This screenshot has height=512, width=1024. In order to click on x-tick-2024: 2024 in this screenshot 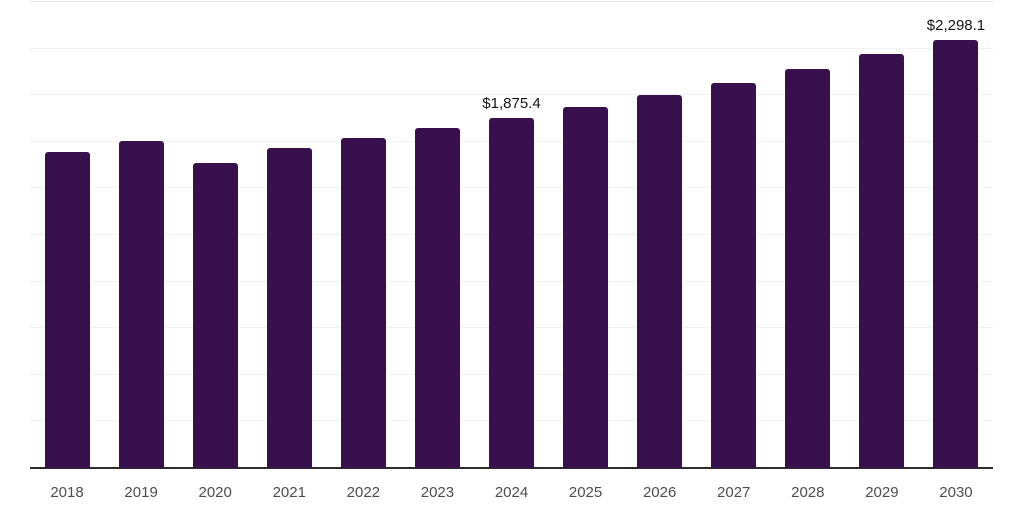, I will do `click(511, 492)`.